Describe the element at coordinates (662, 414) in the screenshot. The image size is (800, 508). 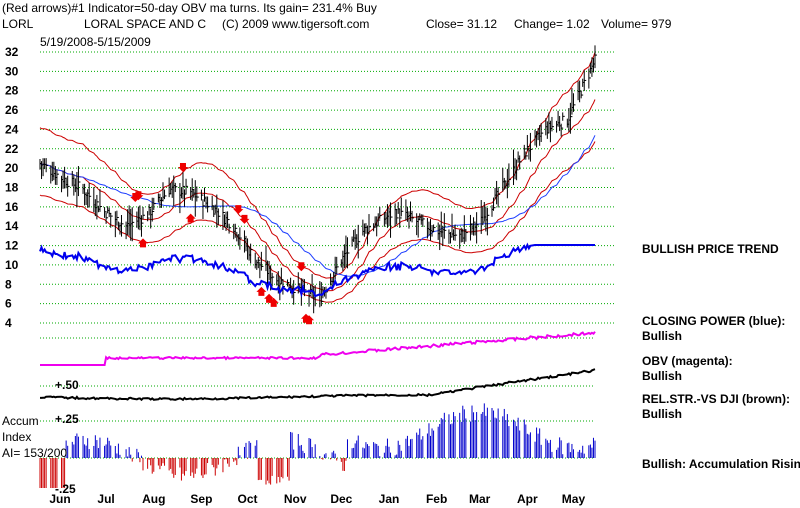
I see `relstr-value: Bullish` at that location.